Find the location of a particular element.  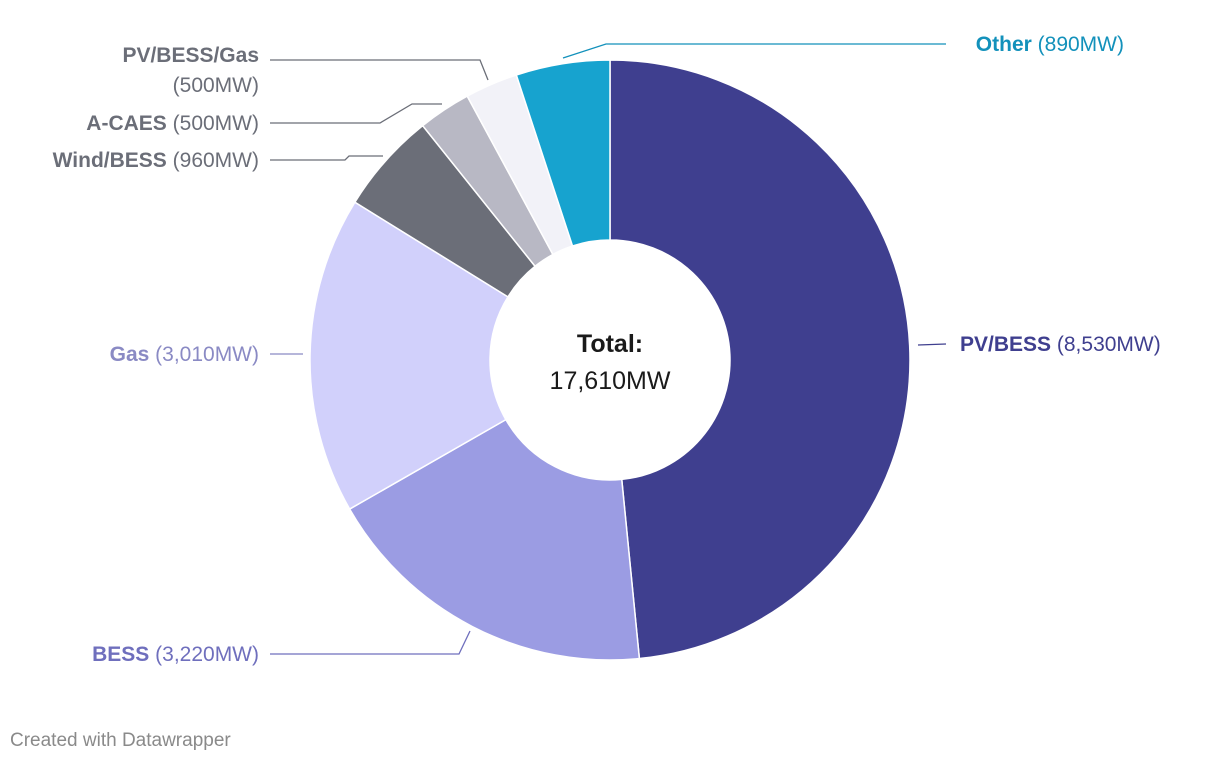

leader-line-pv-bess-gas is located at coordinates (379, 70).